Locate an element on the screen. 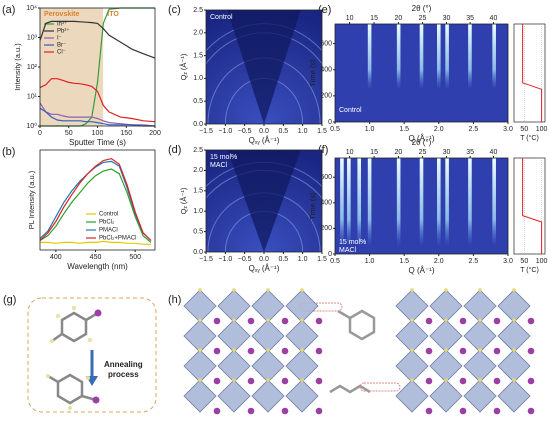 The width and height of the screenshot is (550, 423). y-tick-label: 0 is located at coordinates (330, 254).